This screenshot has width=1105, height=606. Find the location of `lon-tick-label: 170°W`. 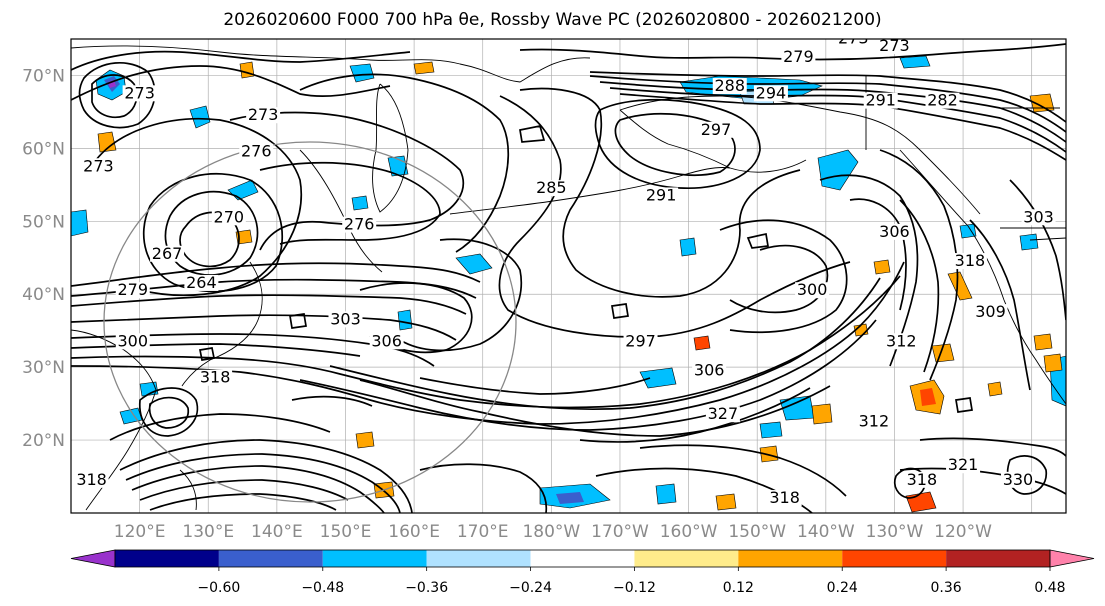

lon-tick-label: 170°W is located at coordinates (620, 532).